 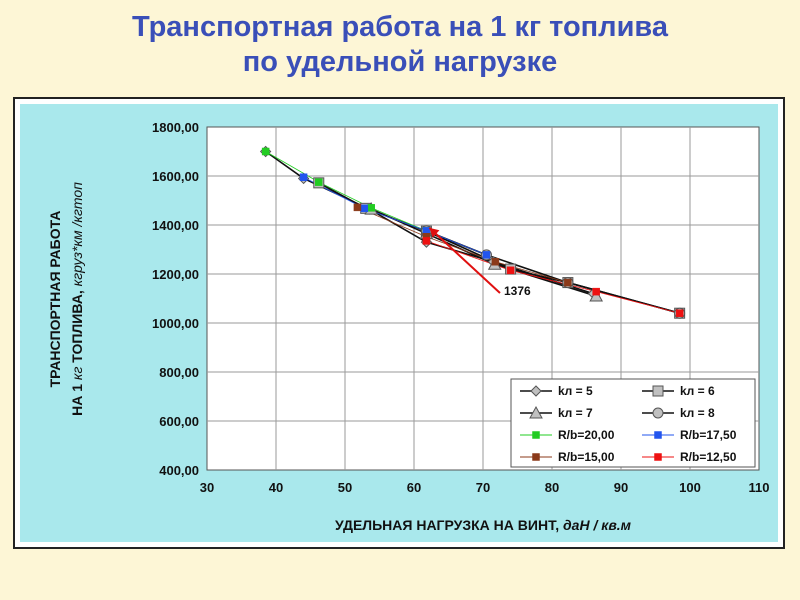 I want to click on x-tick-label: 30, so click(x=207, y=487).